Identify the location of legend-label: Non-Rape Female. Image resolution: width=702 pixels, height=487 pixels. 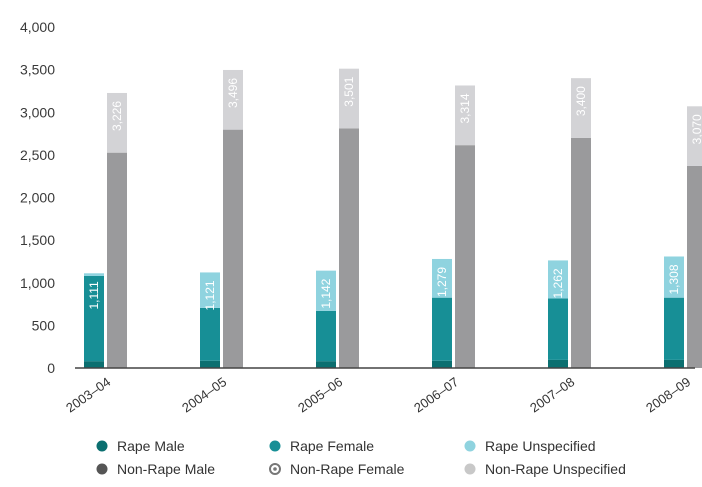
(347, 469).